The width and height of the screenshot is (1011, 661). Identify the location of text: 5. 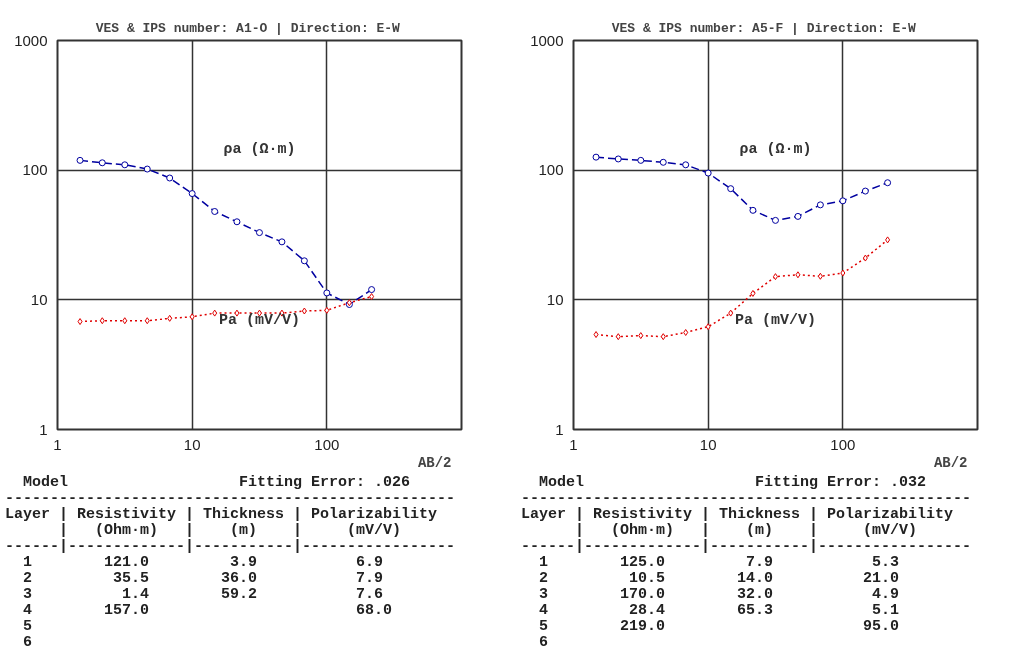
(28, 626).